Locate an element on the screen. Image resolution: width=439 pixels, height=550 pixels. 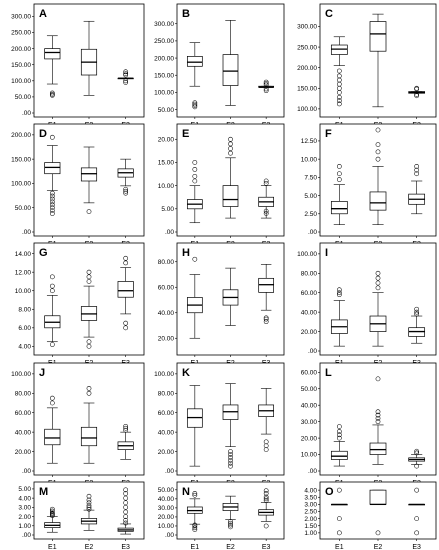
y-tick-label: 10.00 is located at coordinates (309, 455).